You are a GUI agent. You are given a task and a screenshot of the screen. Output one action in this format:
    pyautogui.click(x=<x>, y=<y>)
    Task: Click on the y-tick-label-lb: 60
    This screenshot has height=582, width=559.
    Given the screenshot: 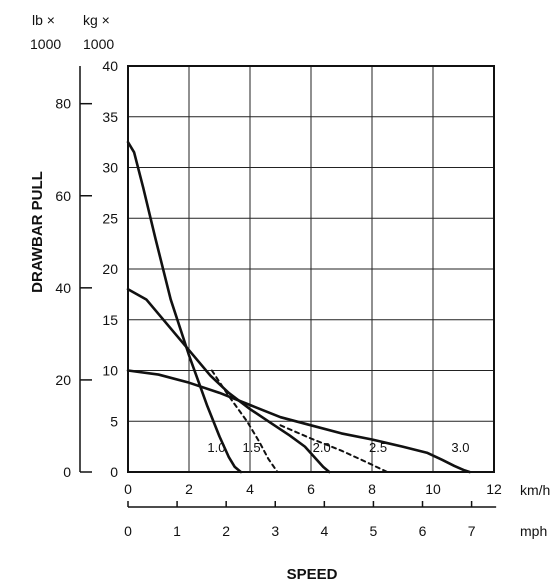 What is the action you would take?
    pyautogui.click(x=63, y=196)
    